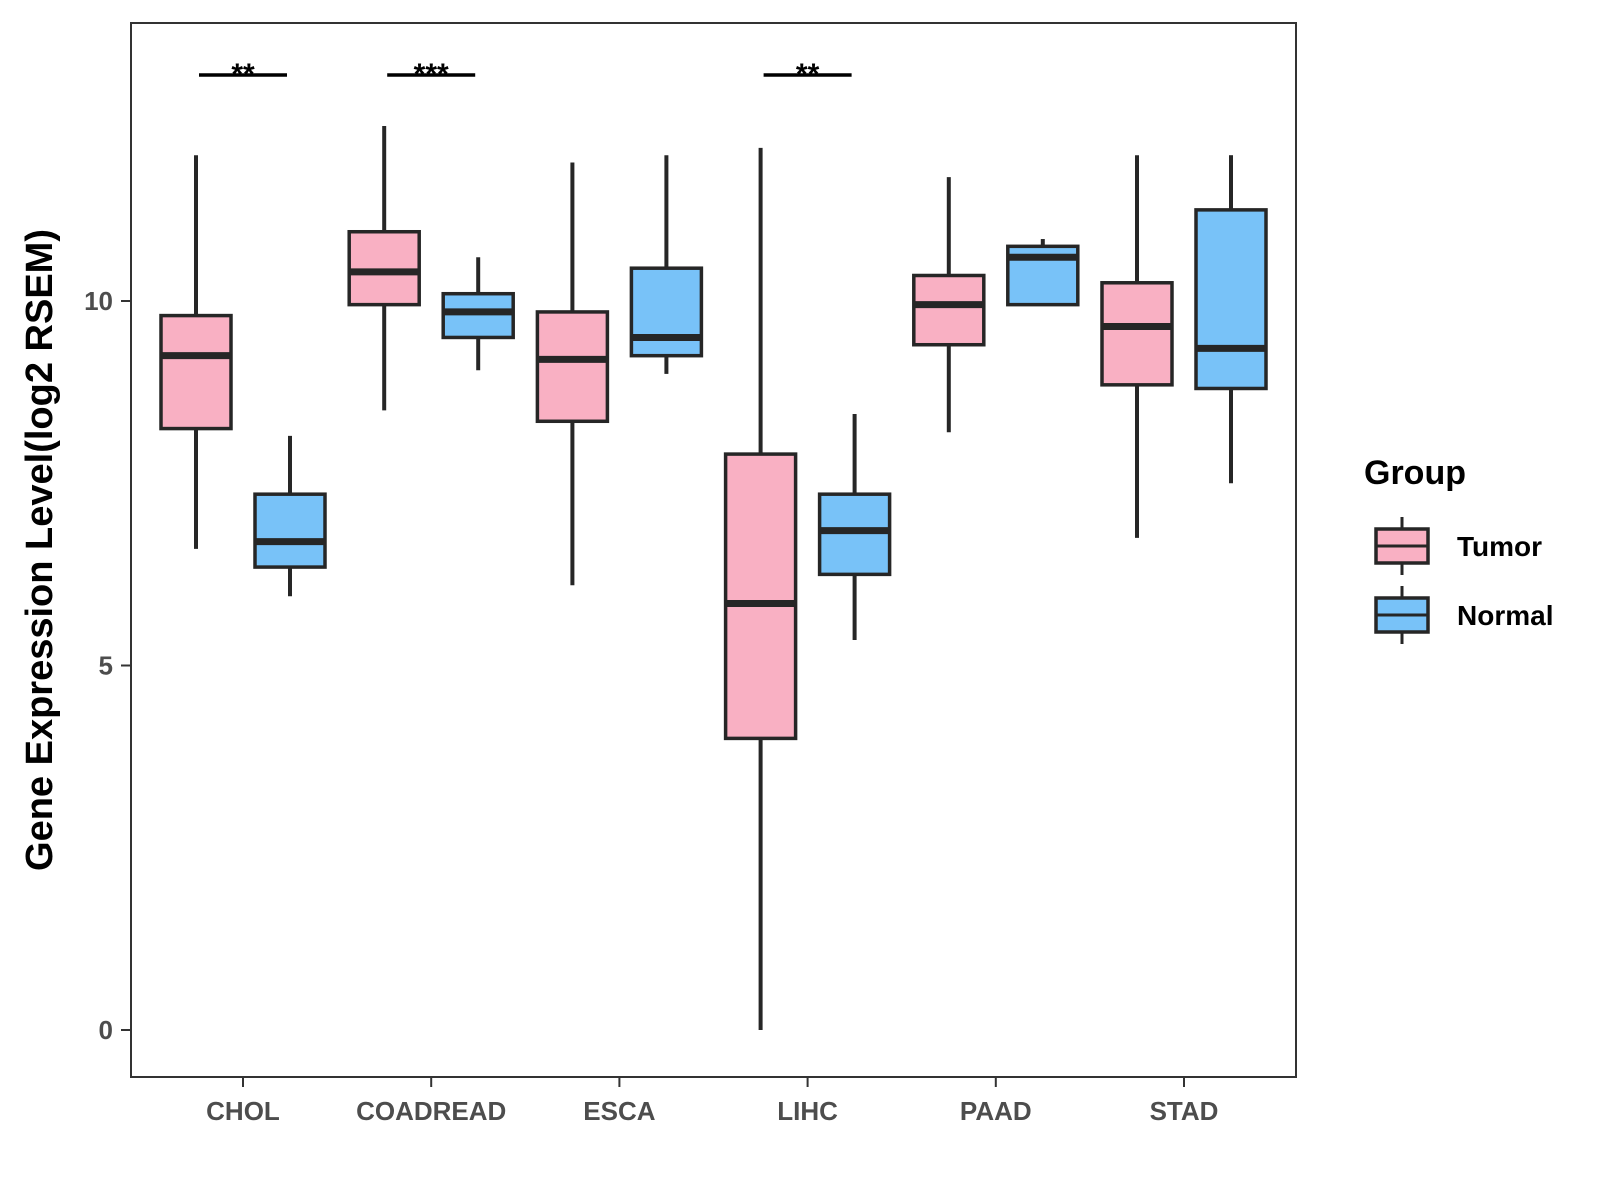  I want to click on significance-label-lihc: **, so click(808, 74).